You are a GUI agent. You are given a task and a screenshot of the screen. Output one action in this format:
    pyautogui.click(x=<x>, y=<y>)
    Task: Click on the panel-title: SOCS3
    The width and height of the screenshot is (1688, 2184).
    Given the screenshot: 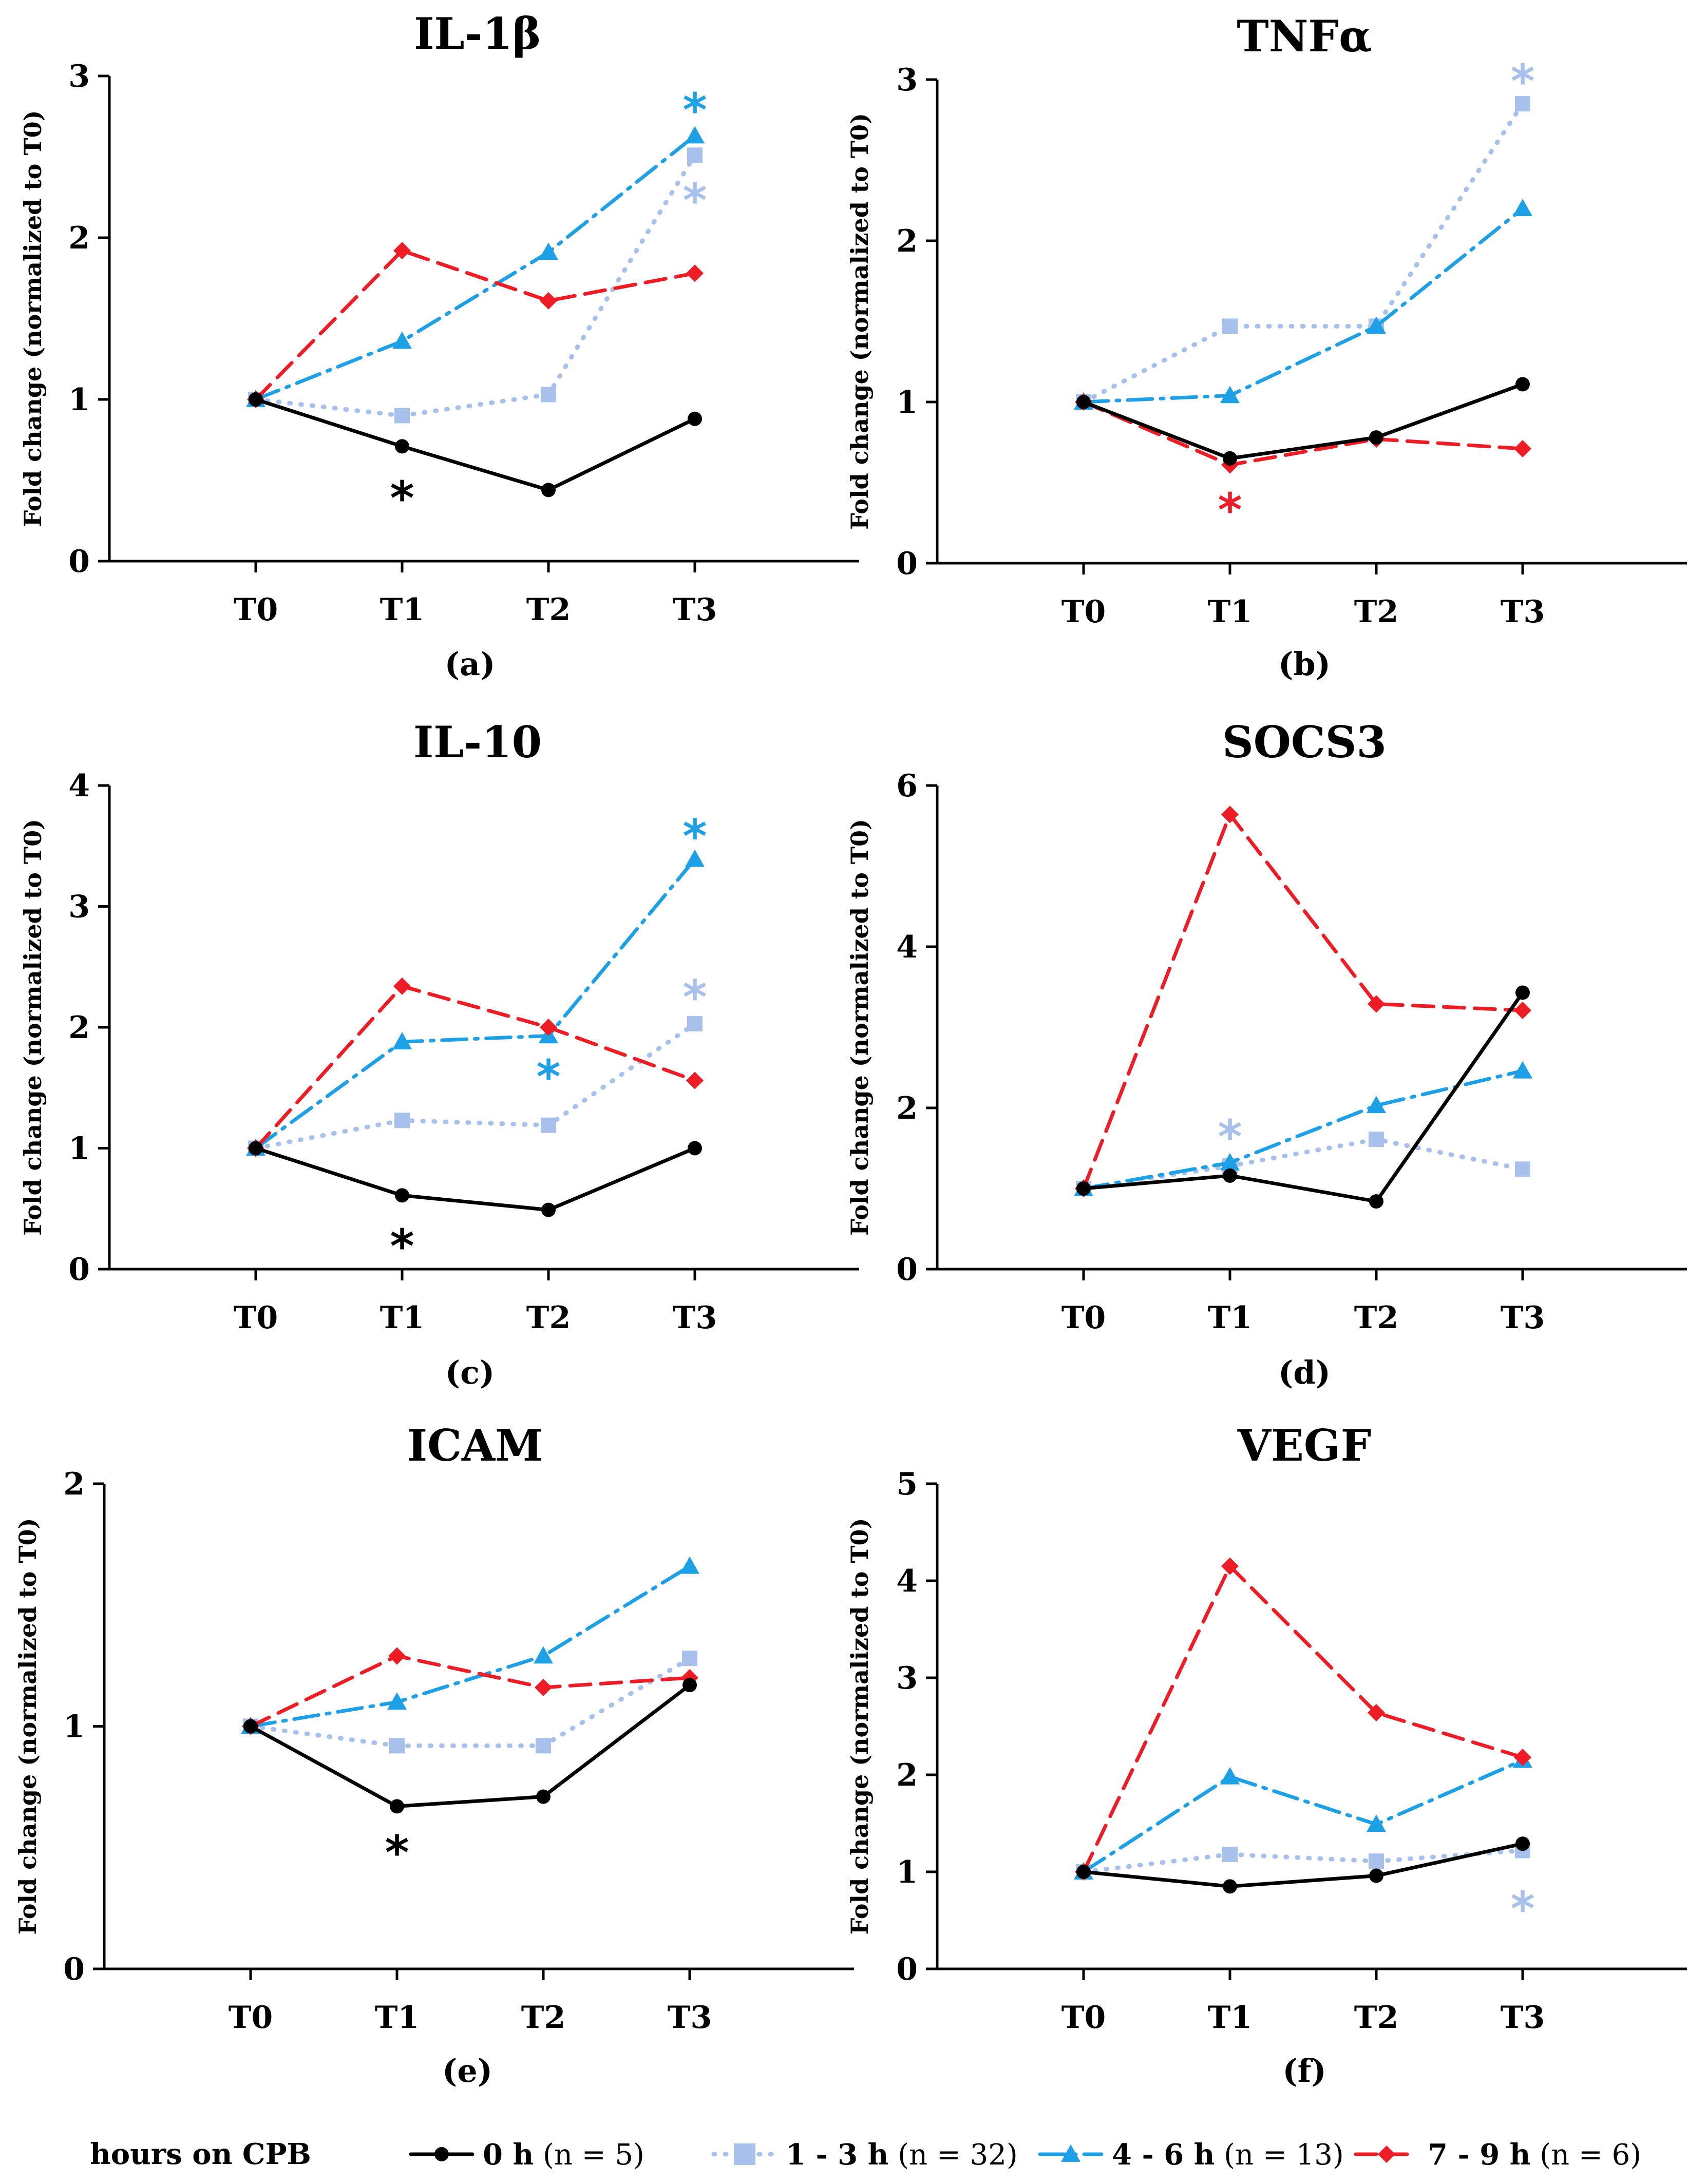 What is the action you would take?
    pyautogui.click(x=1305, y=742)
    